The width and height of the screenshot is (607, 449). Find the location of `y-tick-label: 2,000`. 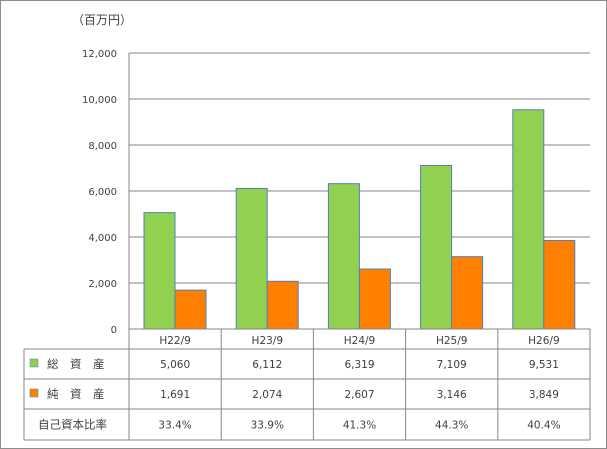

y-tick-label: 2,000 is located at coordinates (102, 284).